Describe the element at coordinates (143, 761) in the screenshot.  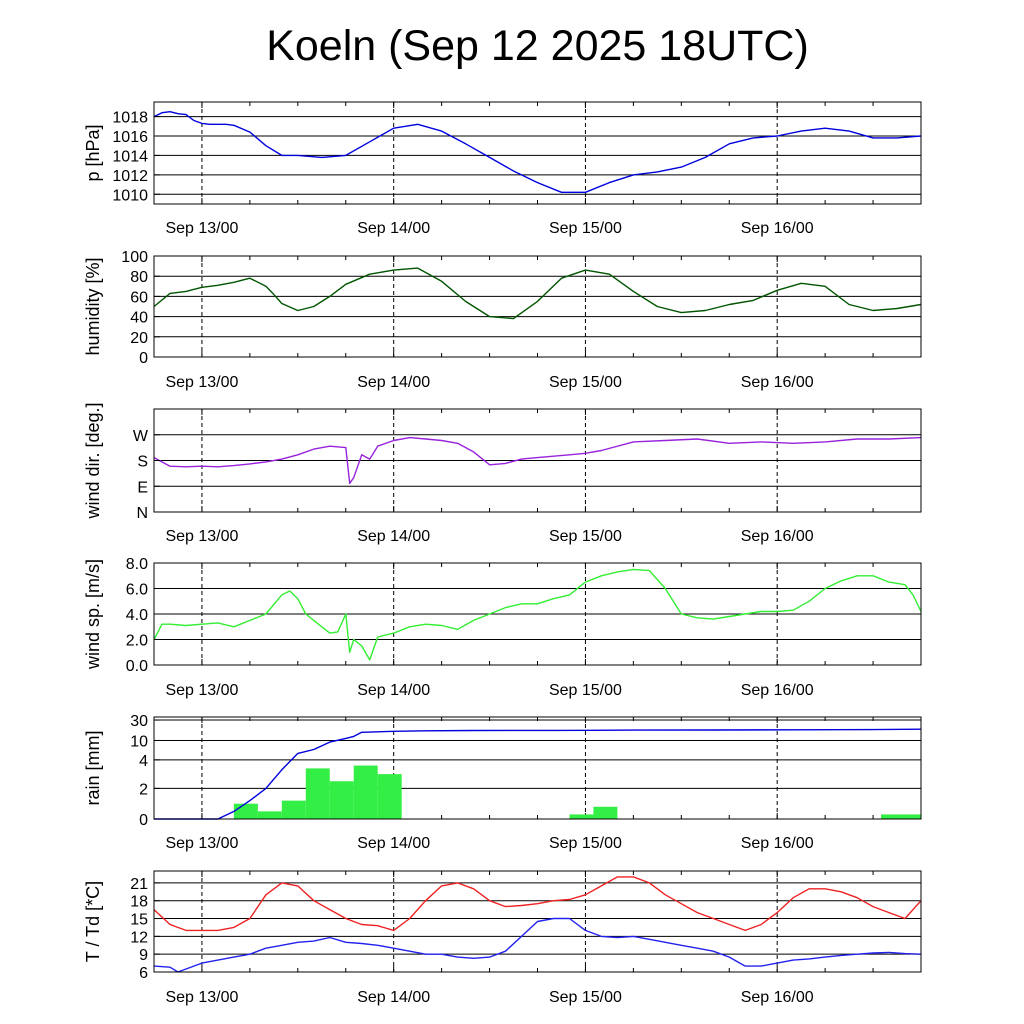
I see `rain-ytick-label: 4` at that location.